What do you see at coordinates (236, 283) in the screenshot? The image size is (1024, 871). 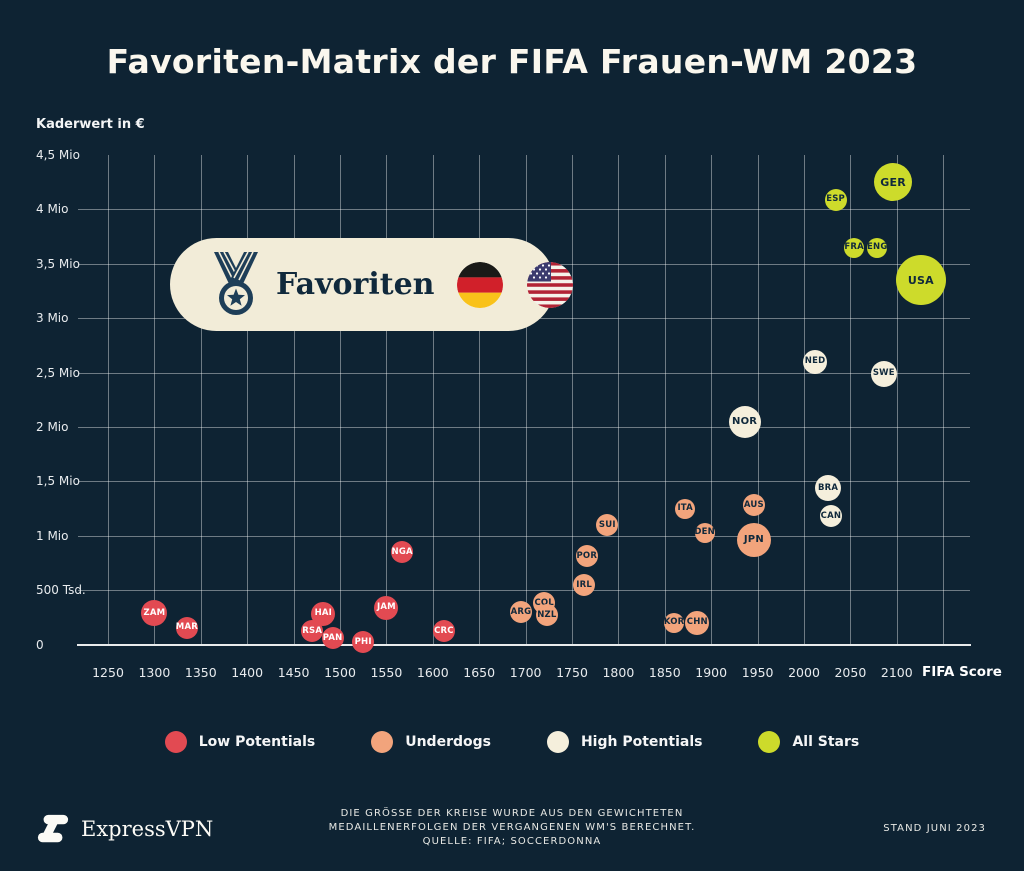 I see `medal-icon` at bounding box center [236, 283].